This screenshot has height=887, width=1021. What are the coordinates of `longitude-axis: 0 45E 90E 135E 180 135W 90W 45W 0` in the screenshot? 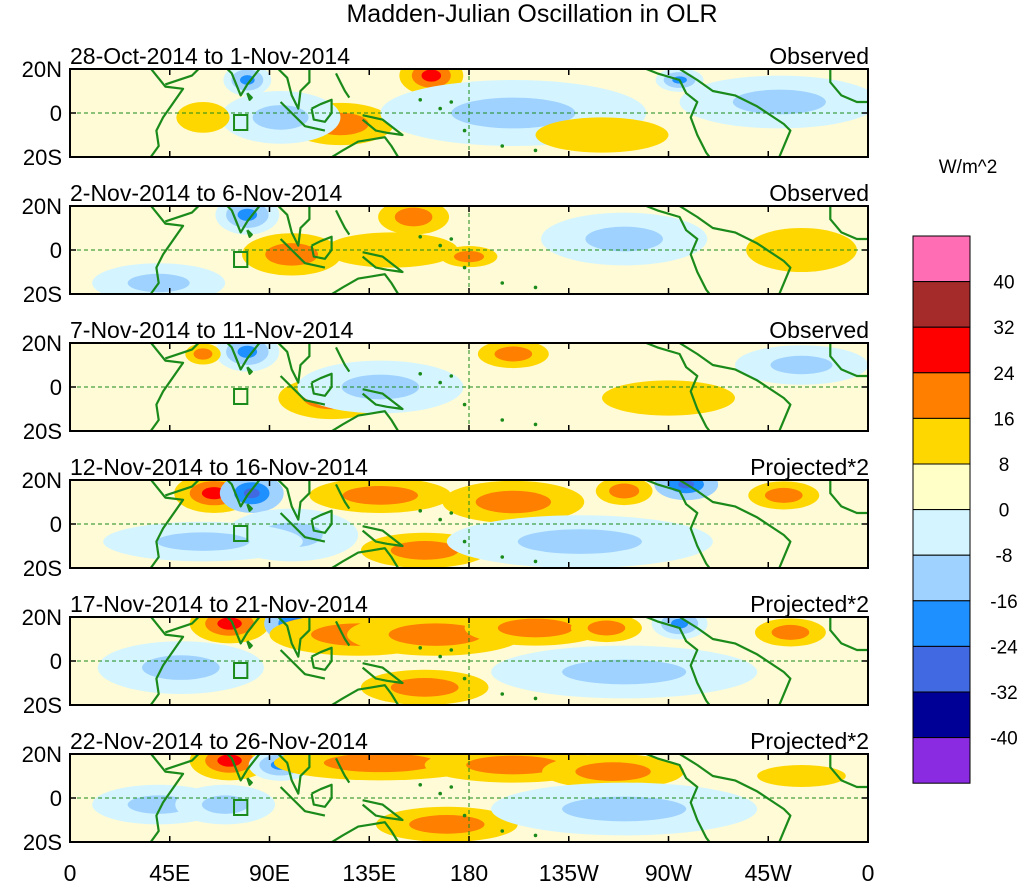 It's located at (469, 873).